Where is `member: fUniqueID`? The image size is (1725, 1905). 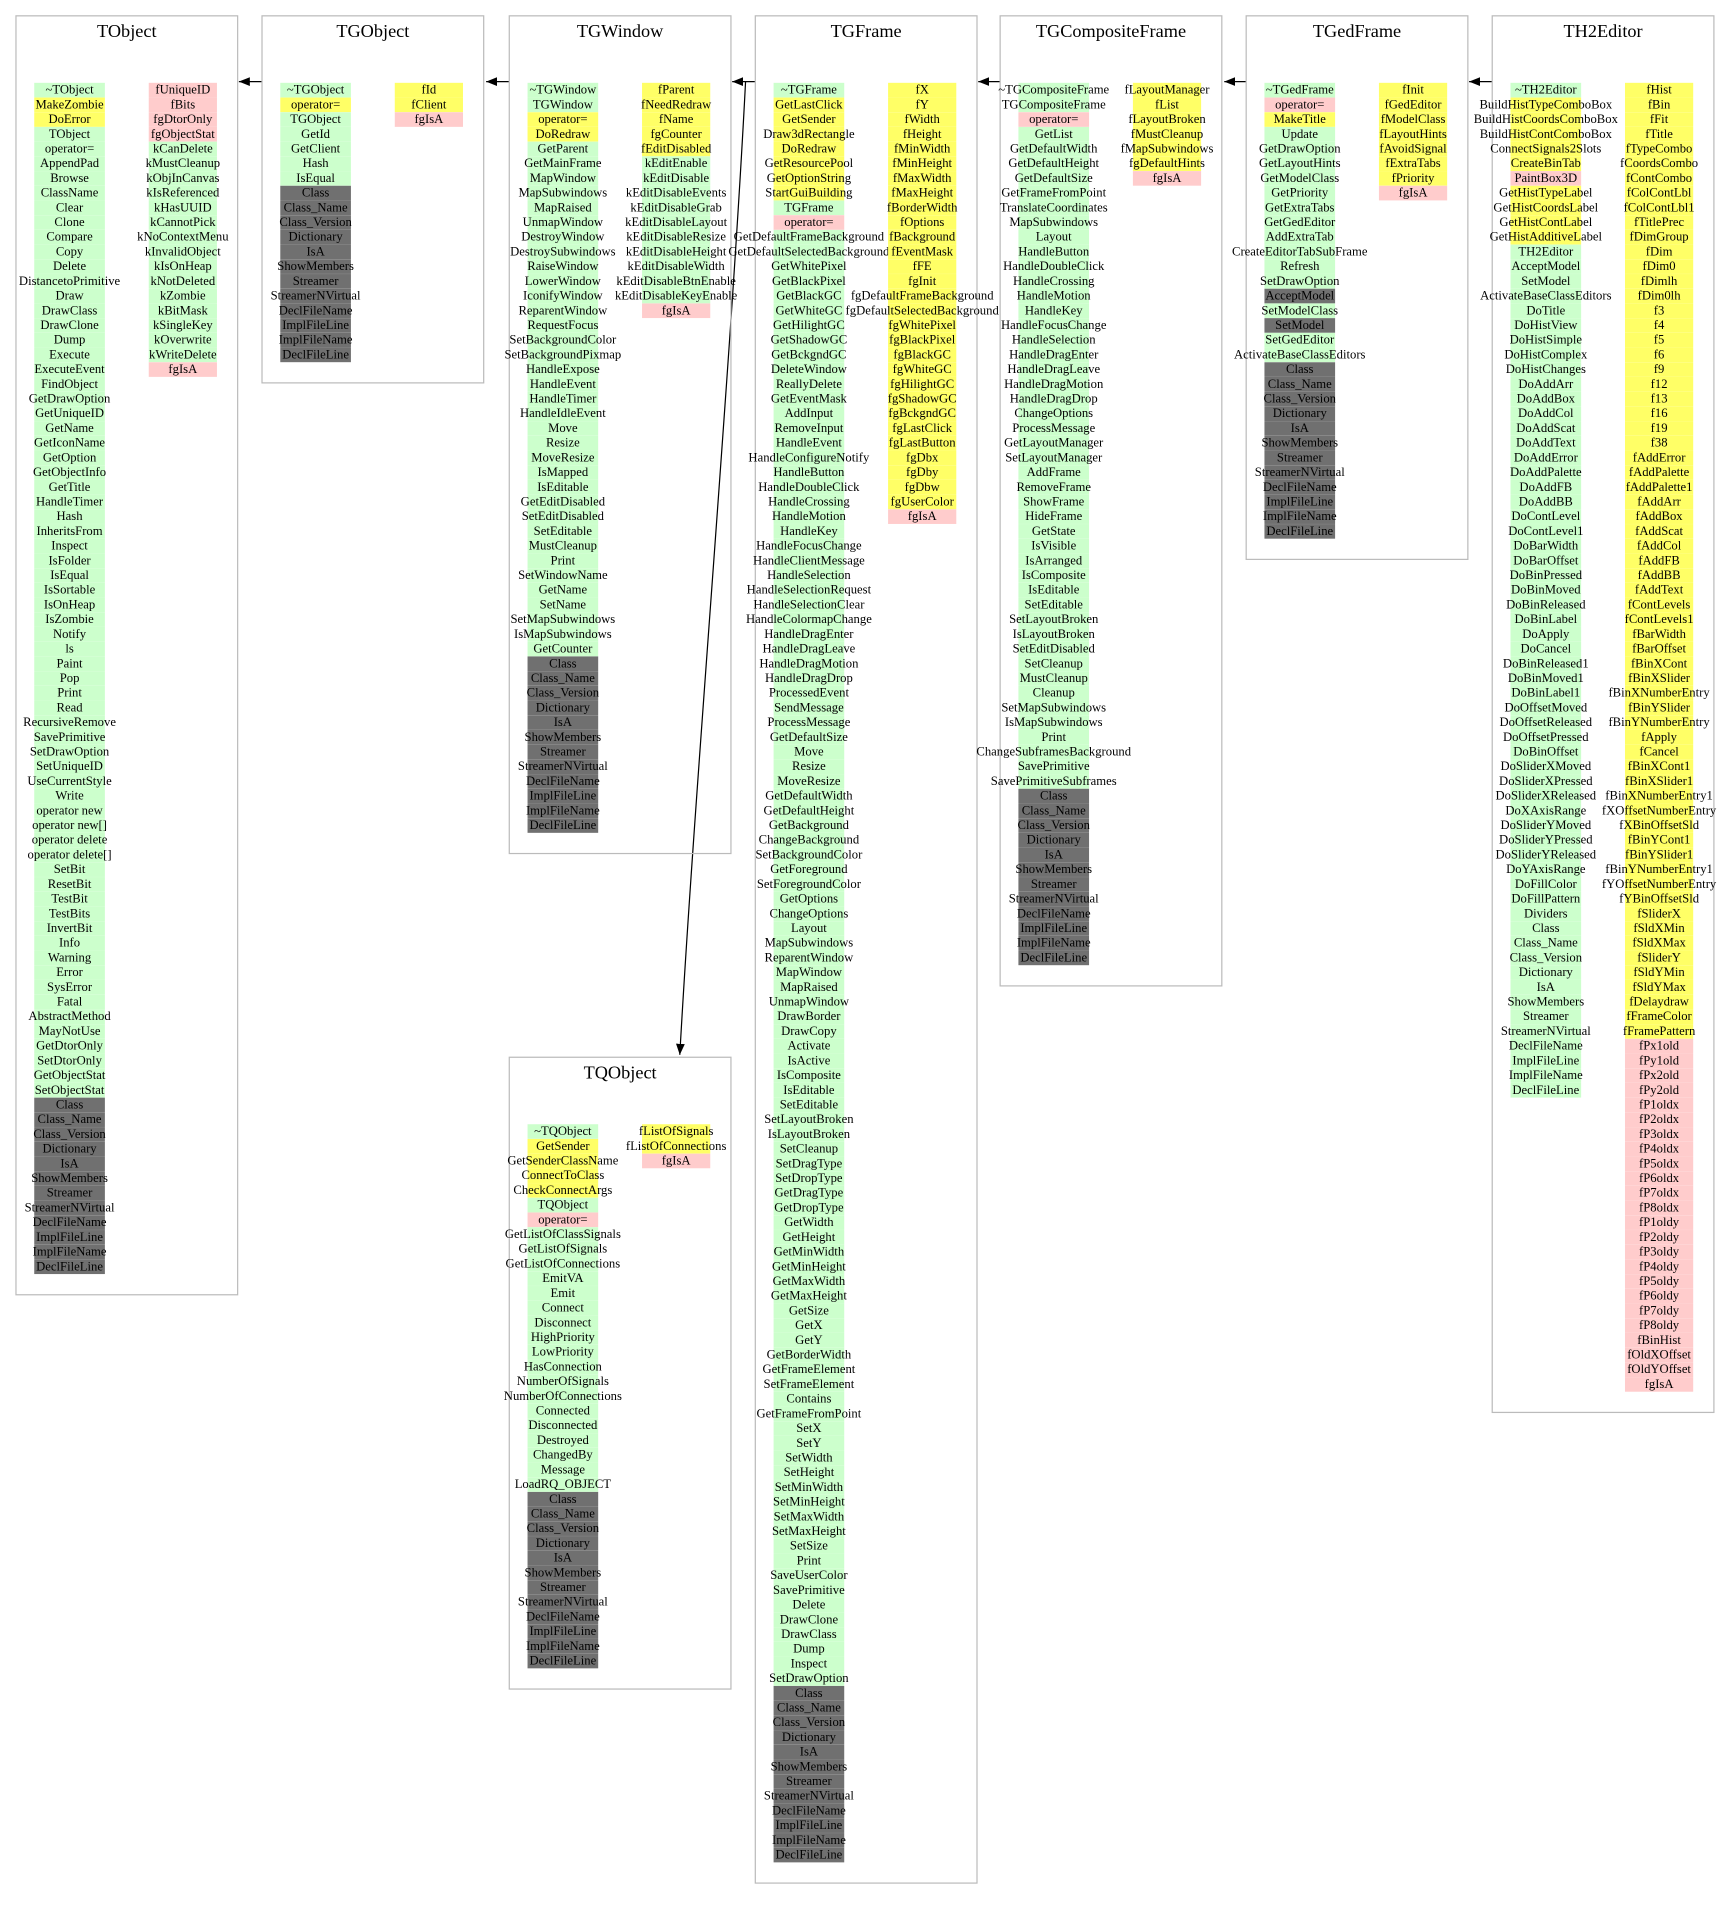 member: fUniqueID is located at coordinates (182, 90).